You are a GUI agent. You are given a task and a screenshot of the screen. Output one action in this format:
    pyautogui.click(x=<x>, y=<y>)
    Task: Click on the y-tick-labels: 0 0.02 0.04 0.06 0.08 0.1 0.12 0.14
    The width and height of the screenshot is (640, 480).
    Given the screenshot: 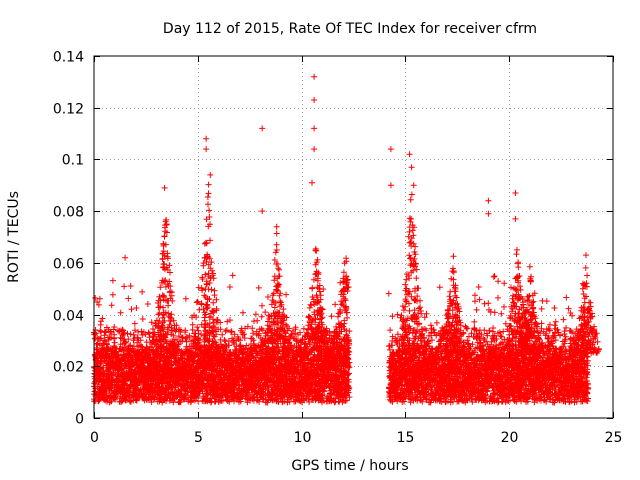 What is the action you would take?
    pyautogui.click(x=68, y=239)
    